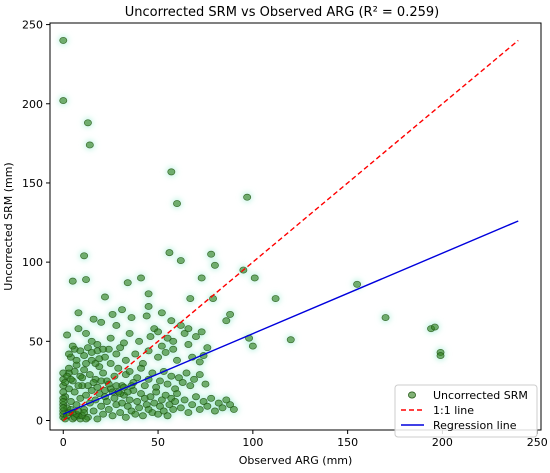 This screenshot has width=550, height=473. What do you see at coordinates (32, 183) in the screenshot?
I see `y-tick-label: 150` at bounding box center [32, 183].